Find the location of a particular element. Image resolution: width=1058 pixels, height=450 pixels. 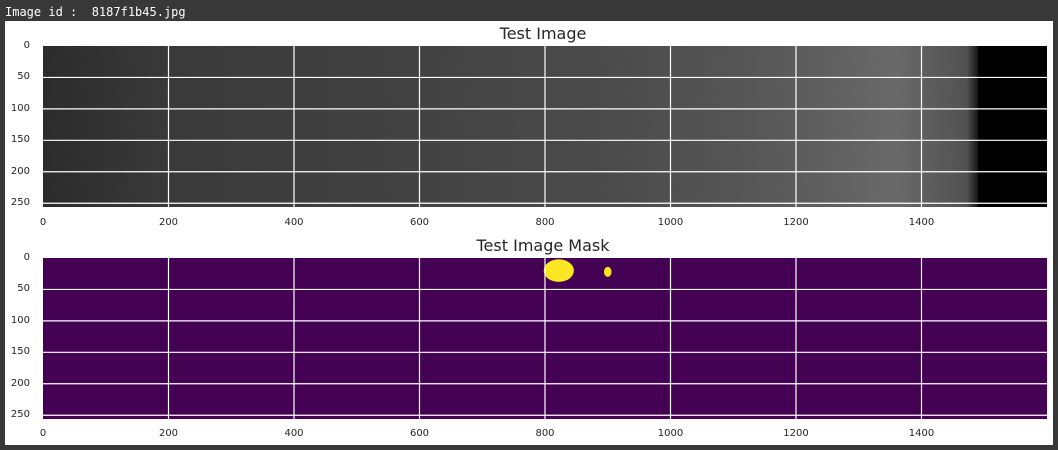

bottom-xtick-label: 600 is located at coordinates (419, 433).